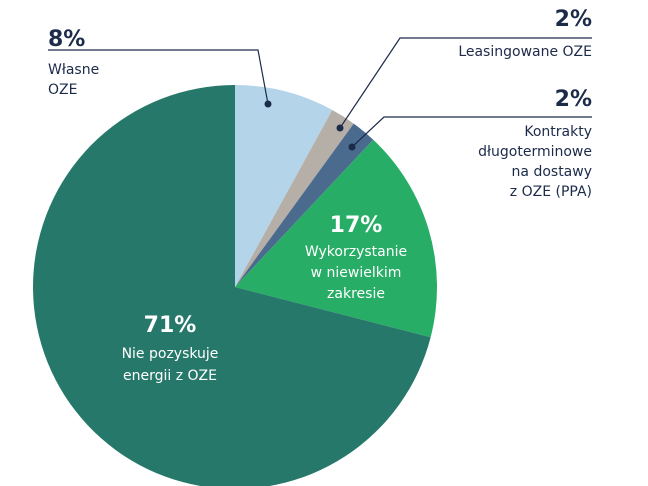 This screenshot has width=648, height=486. Describe the element at coordinates (66, 39) in the screenshot. I see `value-label: 8%` at that location.